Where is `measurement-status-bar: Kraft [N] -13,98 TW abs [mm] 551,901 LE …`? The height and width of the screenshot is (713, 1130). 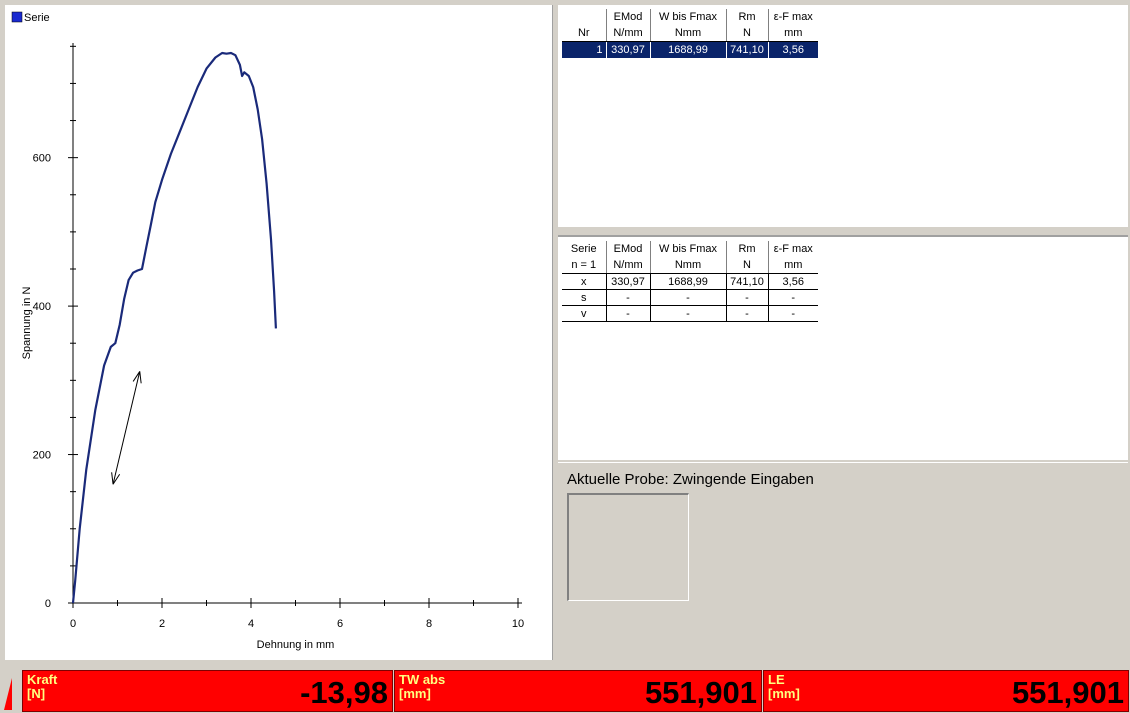
measurement-status-bar: Kraft [N] -13,98 TW abs [mm] 551,901 LE … is located at coordinates (565, 689).